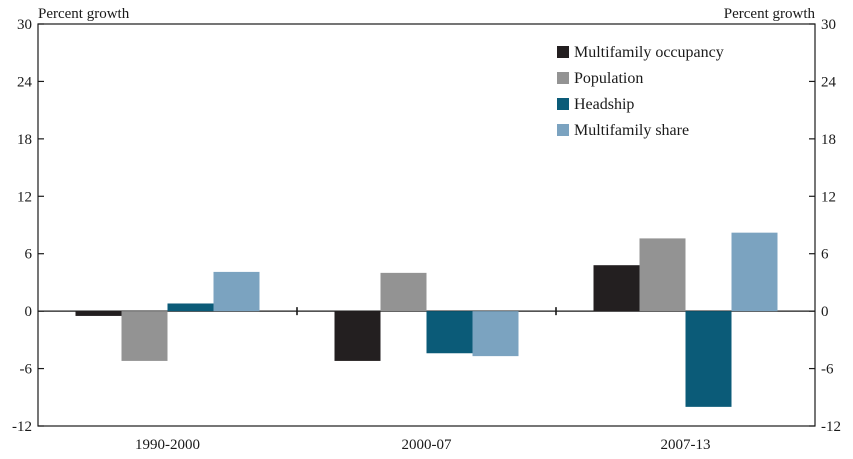  I want to click on right-y-tick-label: 12, so click(828, 197).